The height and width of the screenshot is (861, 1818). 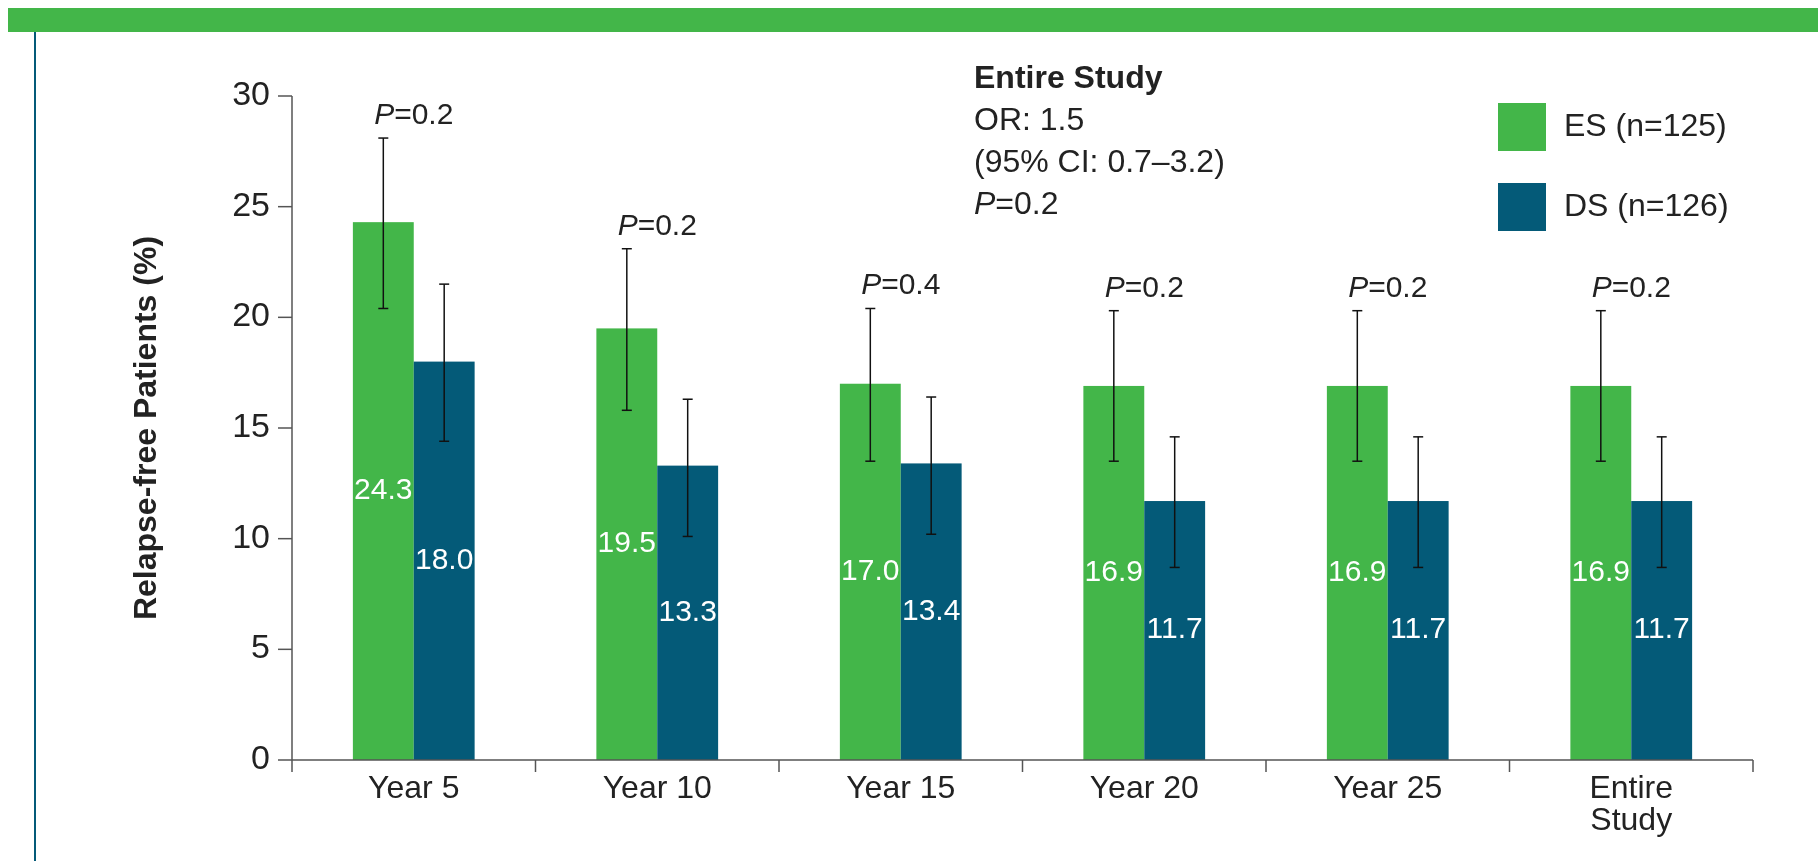 I want to click on y-tick-label: 25, so click(x=251, y=203).